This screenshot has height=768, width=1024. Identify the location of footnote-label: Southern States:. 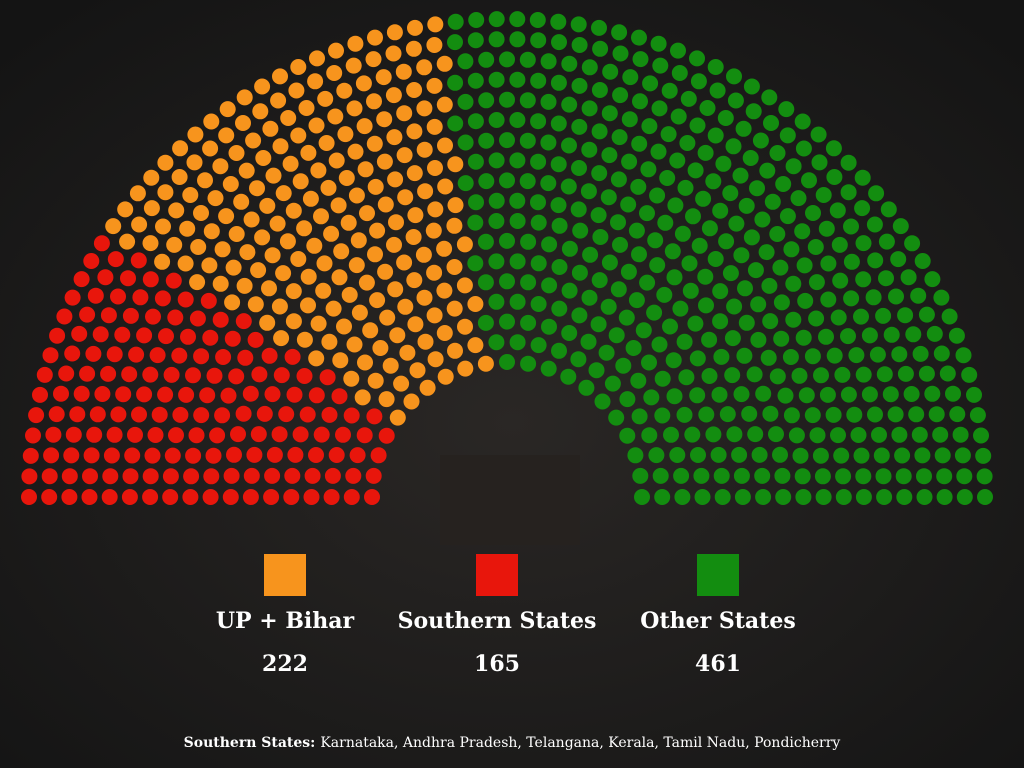
(250, 743).